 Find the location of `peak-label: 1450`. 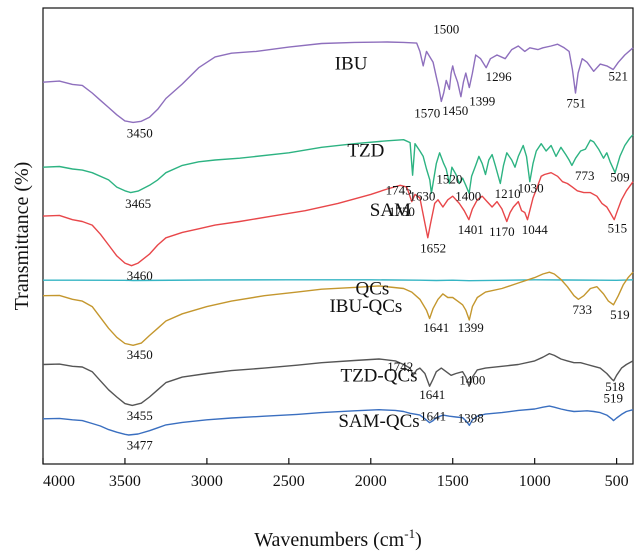

peak-label: 1450 is located at coordinates (455, 110).